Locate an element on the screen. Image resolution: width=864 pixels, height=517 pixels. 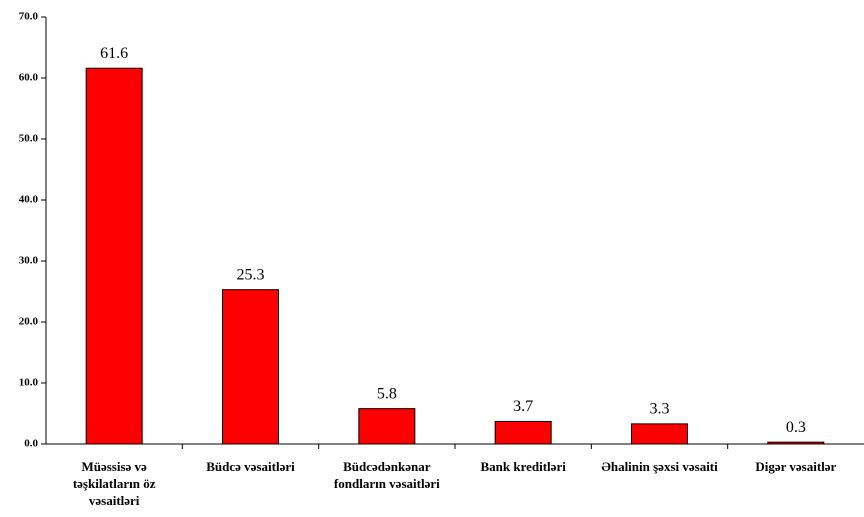
y-tick-label: 30.0 is located at coordinates (29, 261).